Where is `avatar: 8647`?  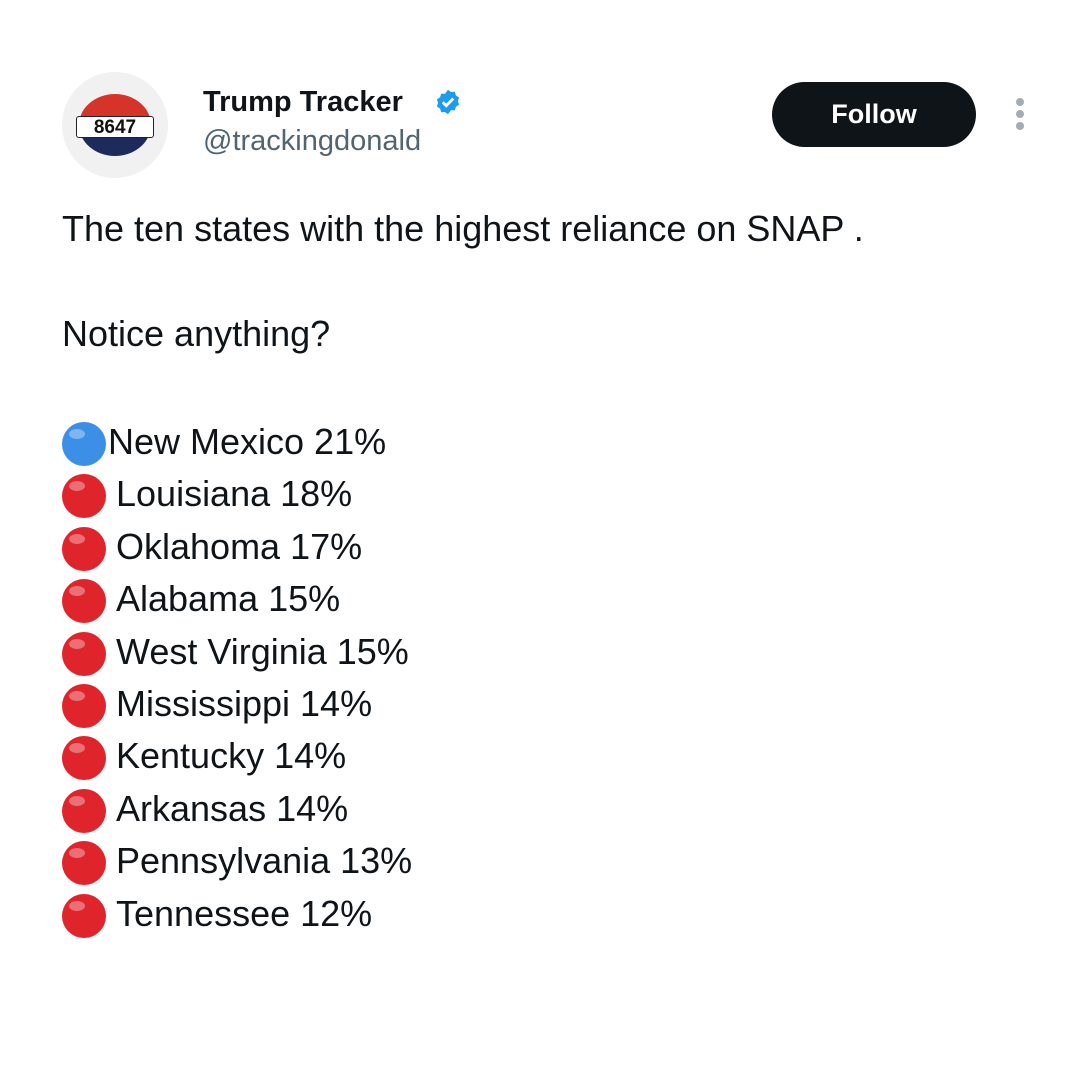 avatar: 8647 is located at coordinates (115, 125).